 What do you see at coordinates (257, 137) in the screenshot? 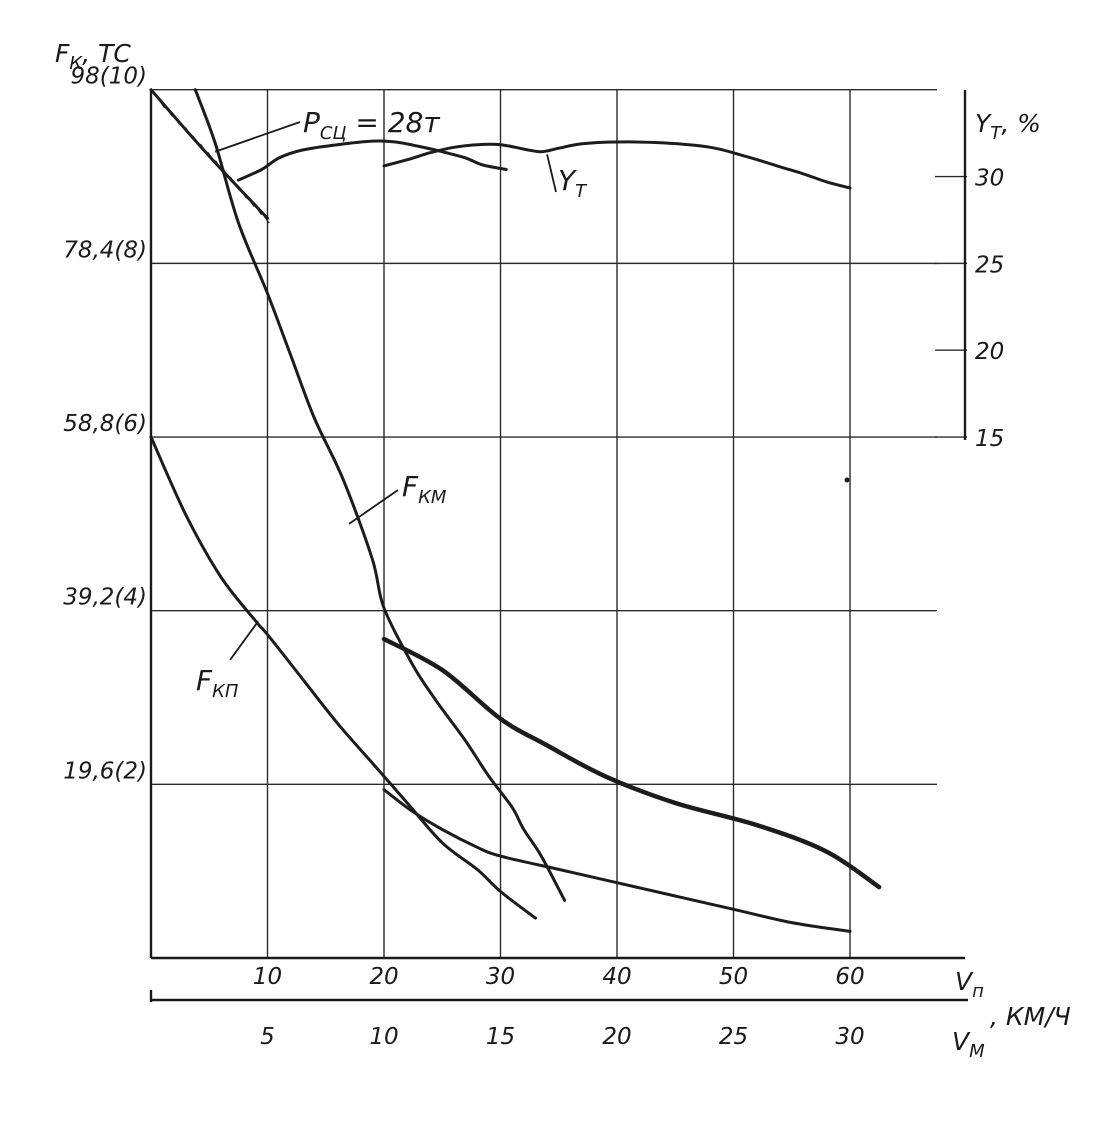
I see `adhesion-leader` at bounding box center [257, 137].